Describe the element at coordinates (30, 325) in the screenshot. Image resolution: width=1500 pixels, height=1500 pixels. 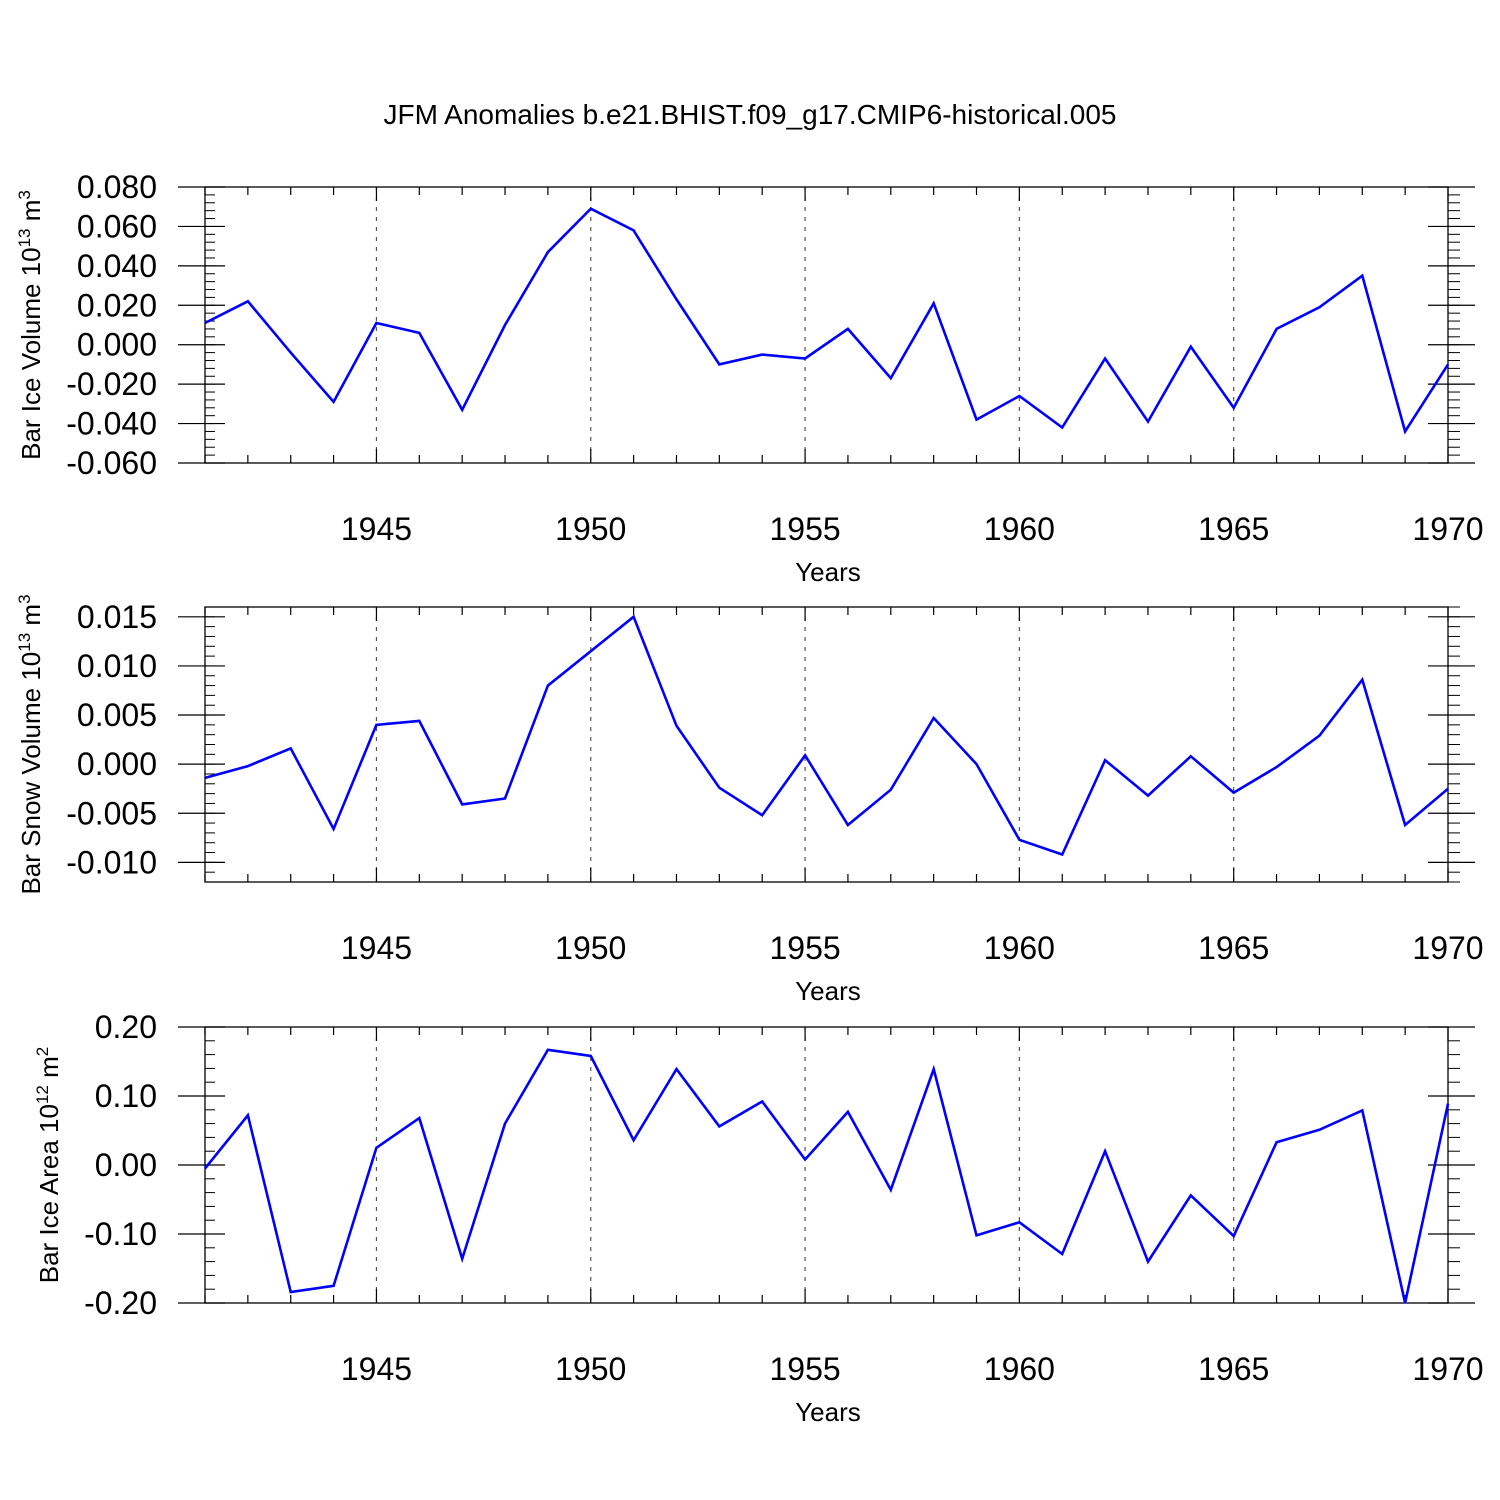
I see `y-axis-label: Bar Ice Volume 1013 m3` at that location.